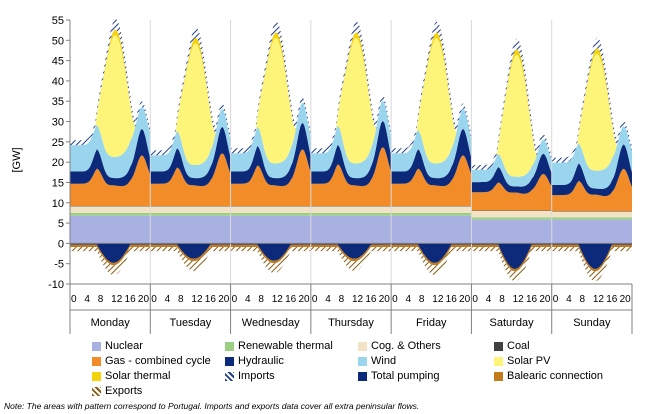 This screenshot has width=648, height=414. Describe the element at coordinates (529, 361) in the screenshot. I see `legend-label: Solar PV` at that location.